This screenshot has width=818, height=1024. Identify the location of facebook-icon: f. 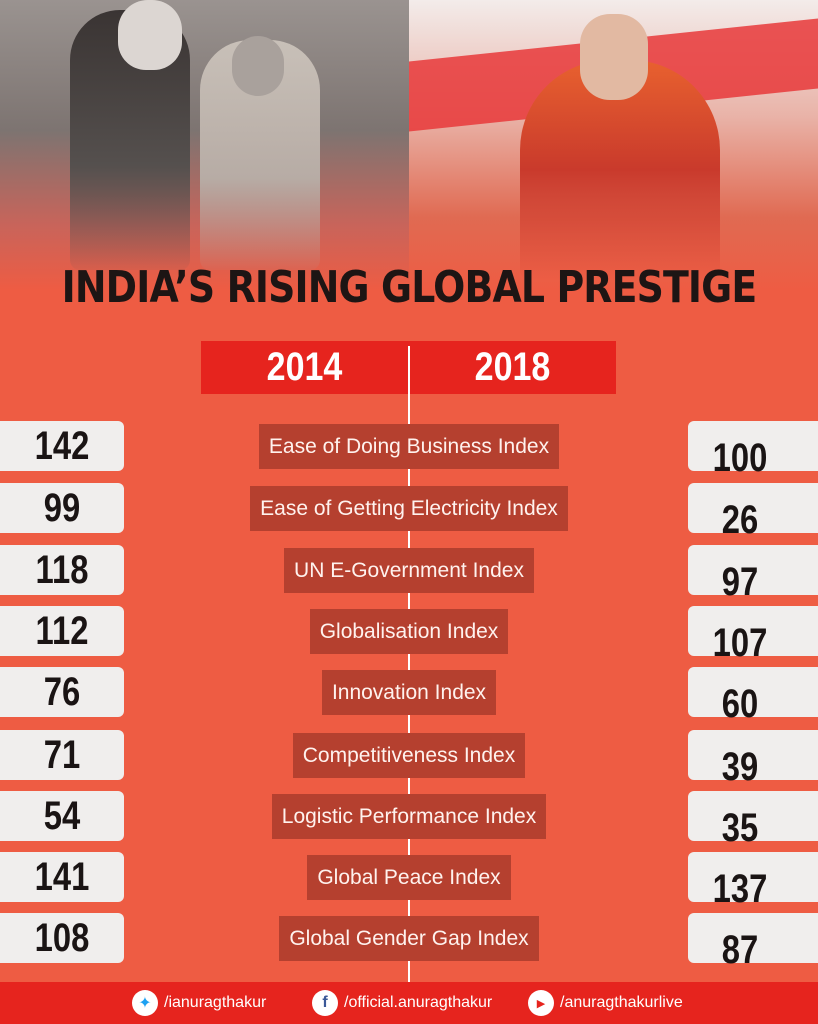
(325, 1003).